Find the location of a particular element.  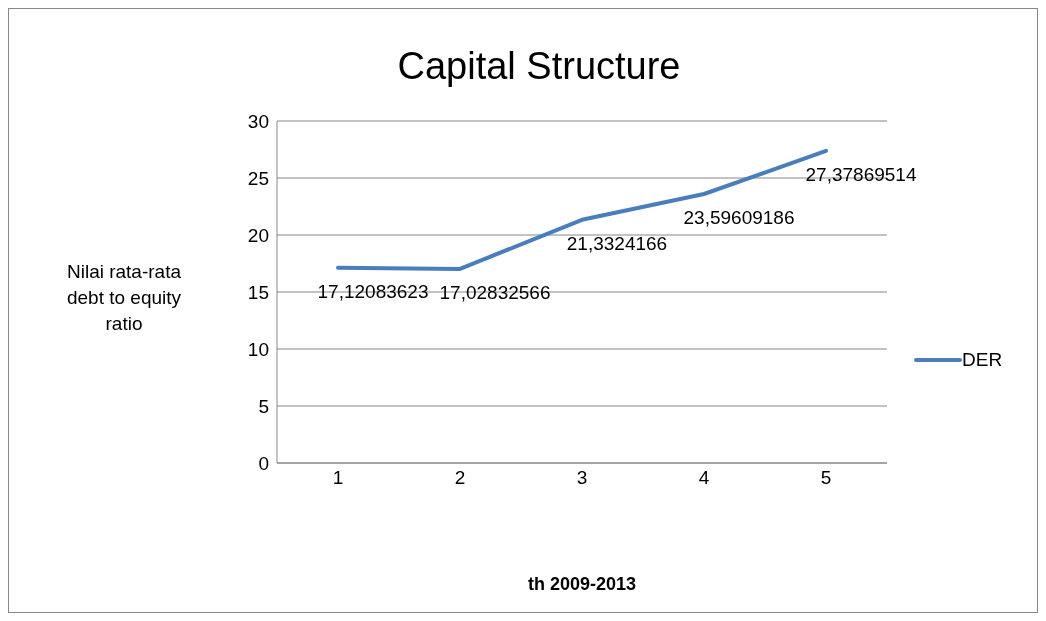

y-axis-title: Nilai rata-rata debt to equity ratio is located at coordinates (124, 298).